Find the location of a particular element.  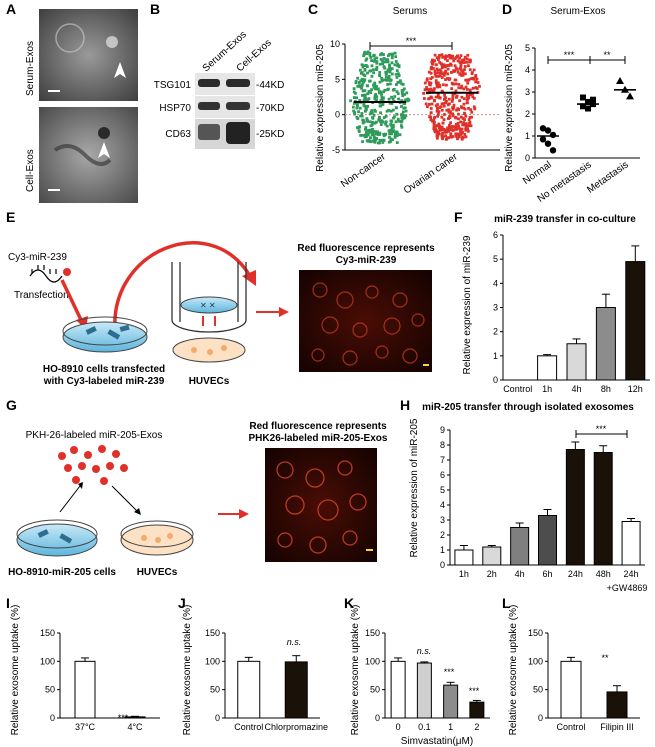

y-tick-label: 4 is located at coordinates (527, 70).